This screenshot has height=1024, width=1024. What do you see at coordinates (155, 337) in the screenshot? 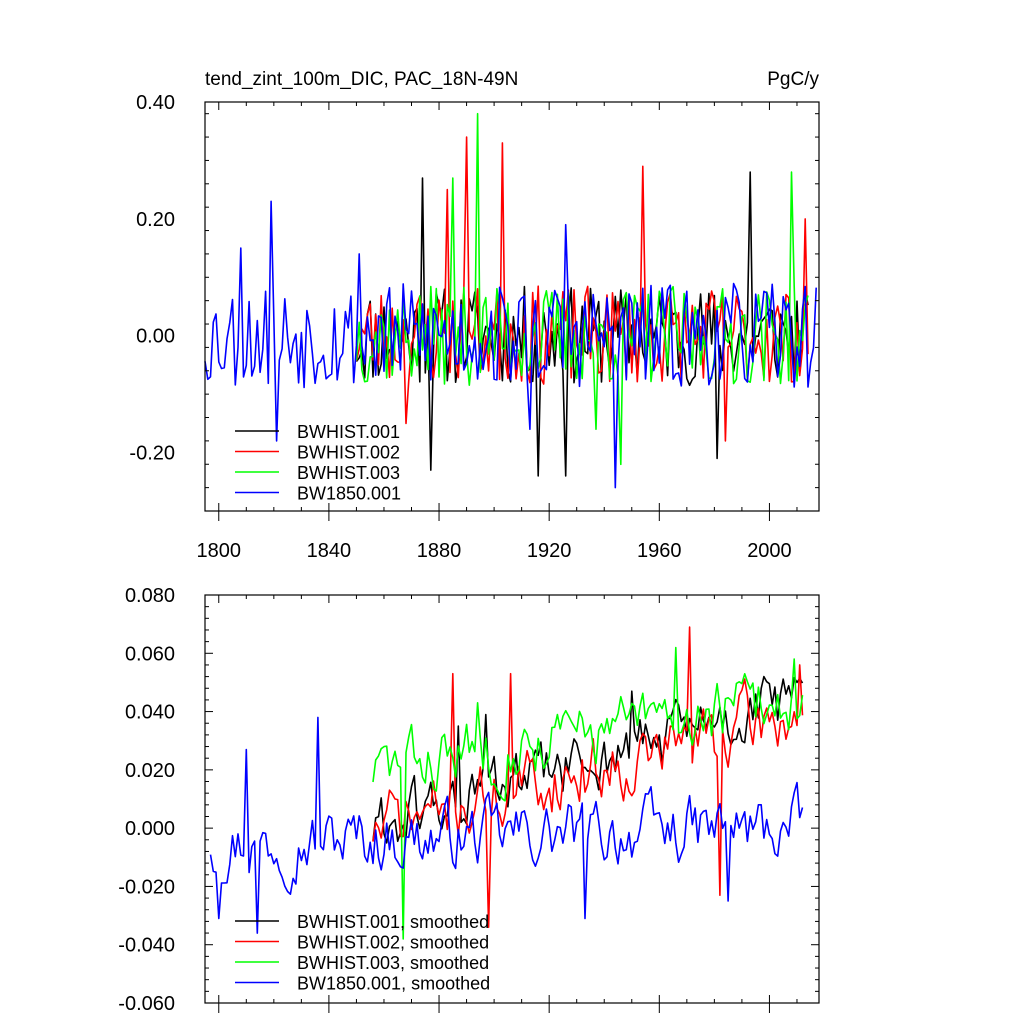
I see `y-tick-label: 0.00` at bounding box center [155, 337].